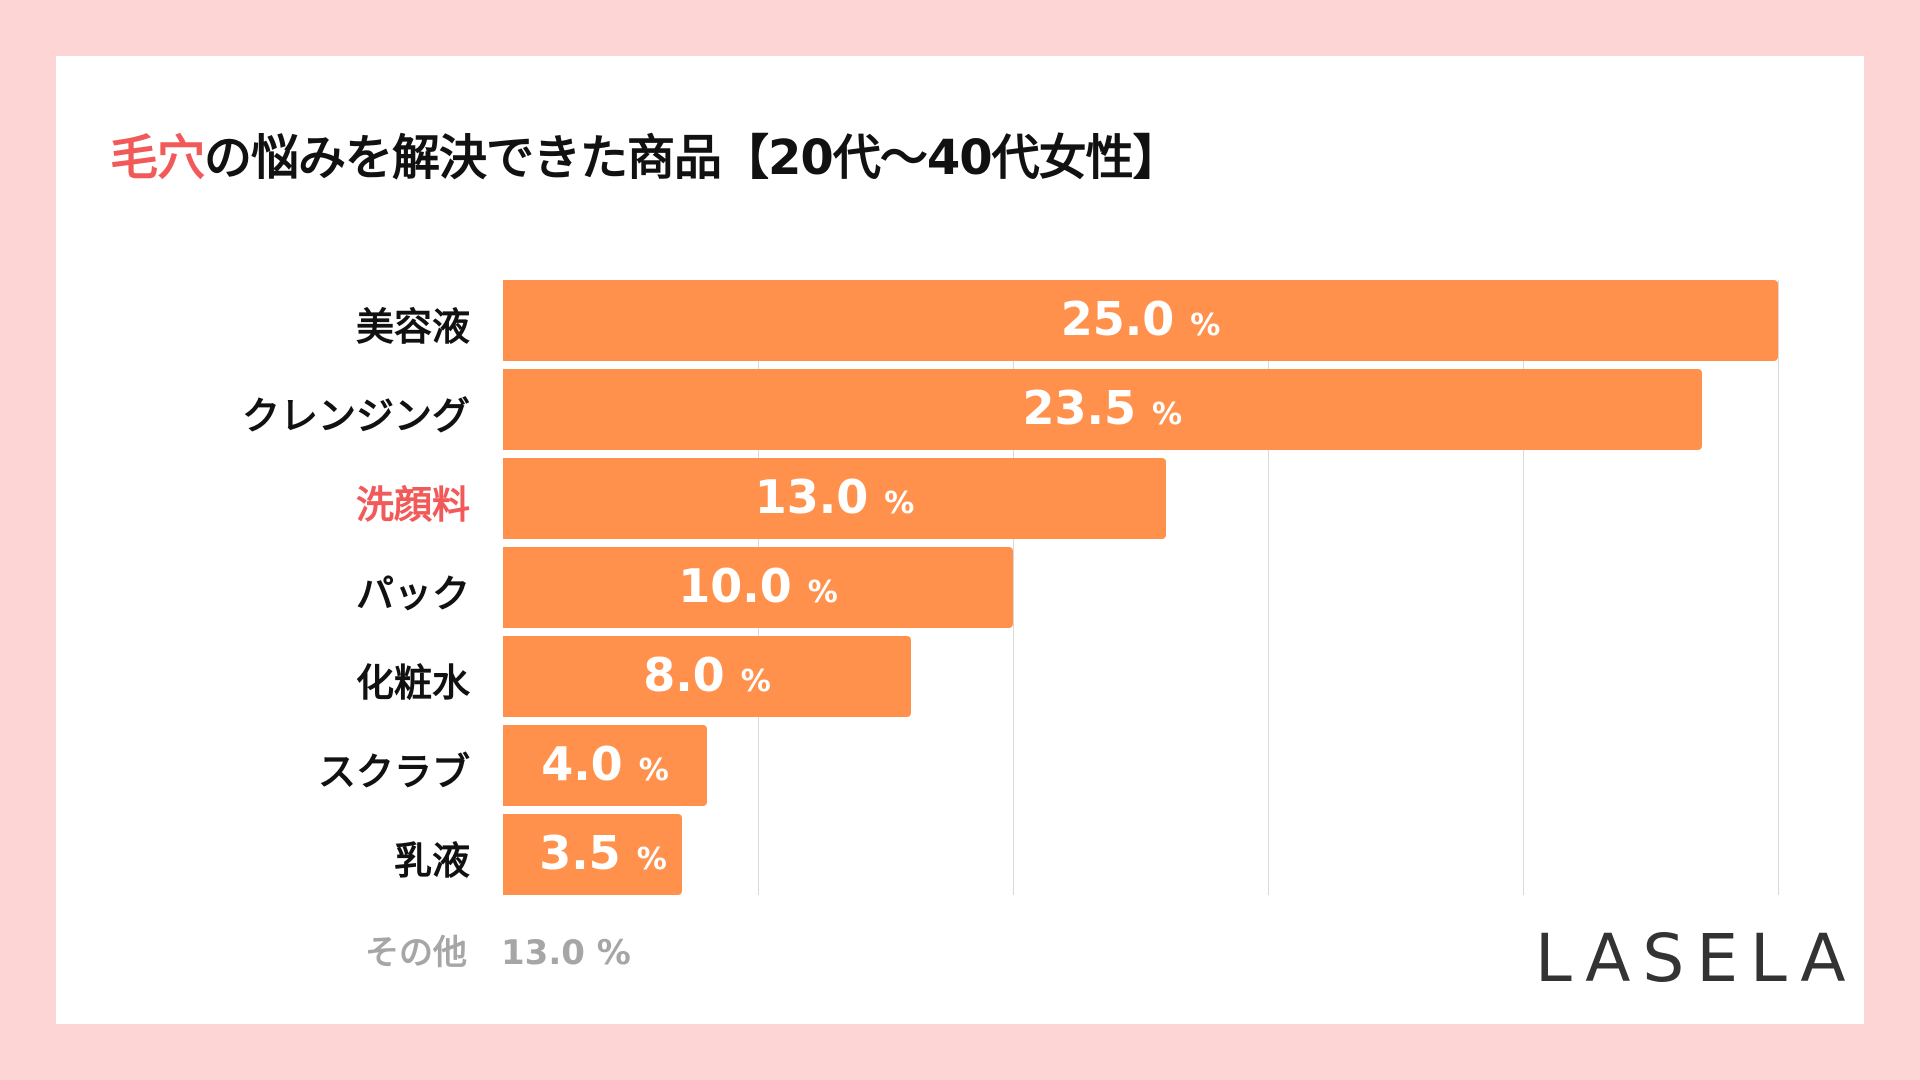  I want to click on other-note: その他 13.0 %, so click(515, 949).